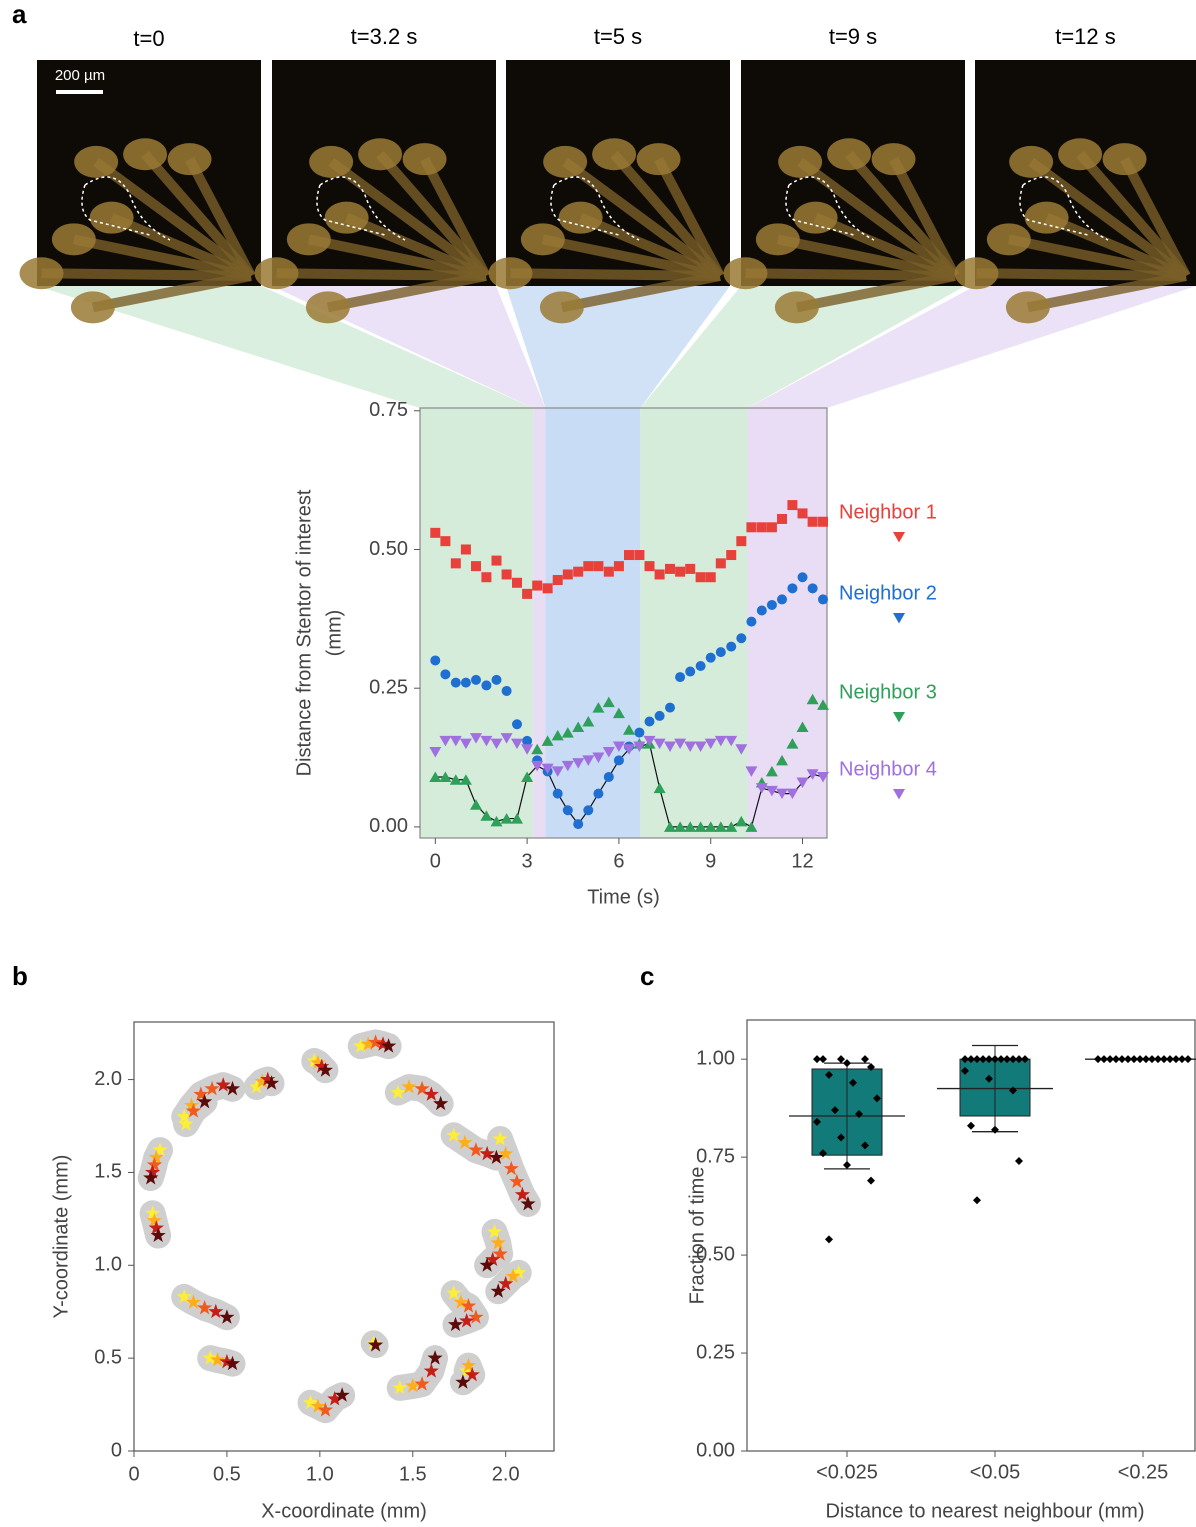  What do you see at coordinates (108, 1357) in the screenshot?
I see `y-tick-label: 0.5` at bounding box center [108, 1357].